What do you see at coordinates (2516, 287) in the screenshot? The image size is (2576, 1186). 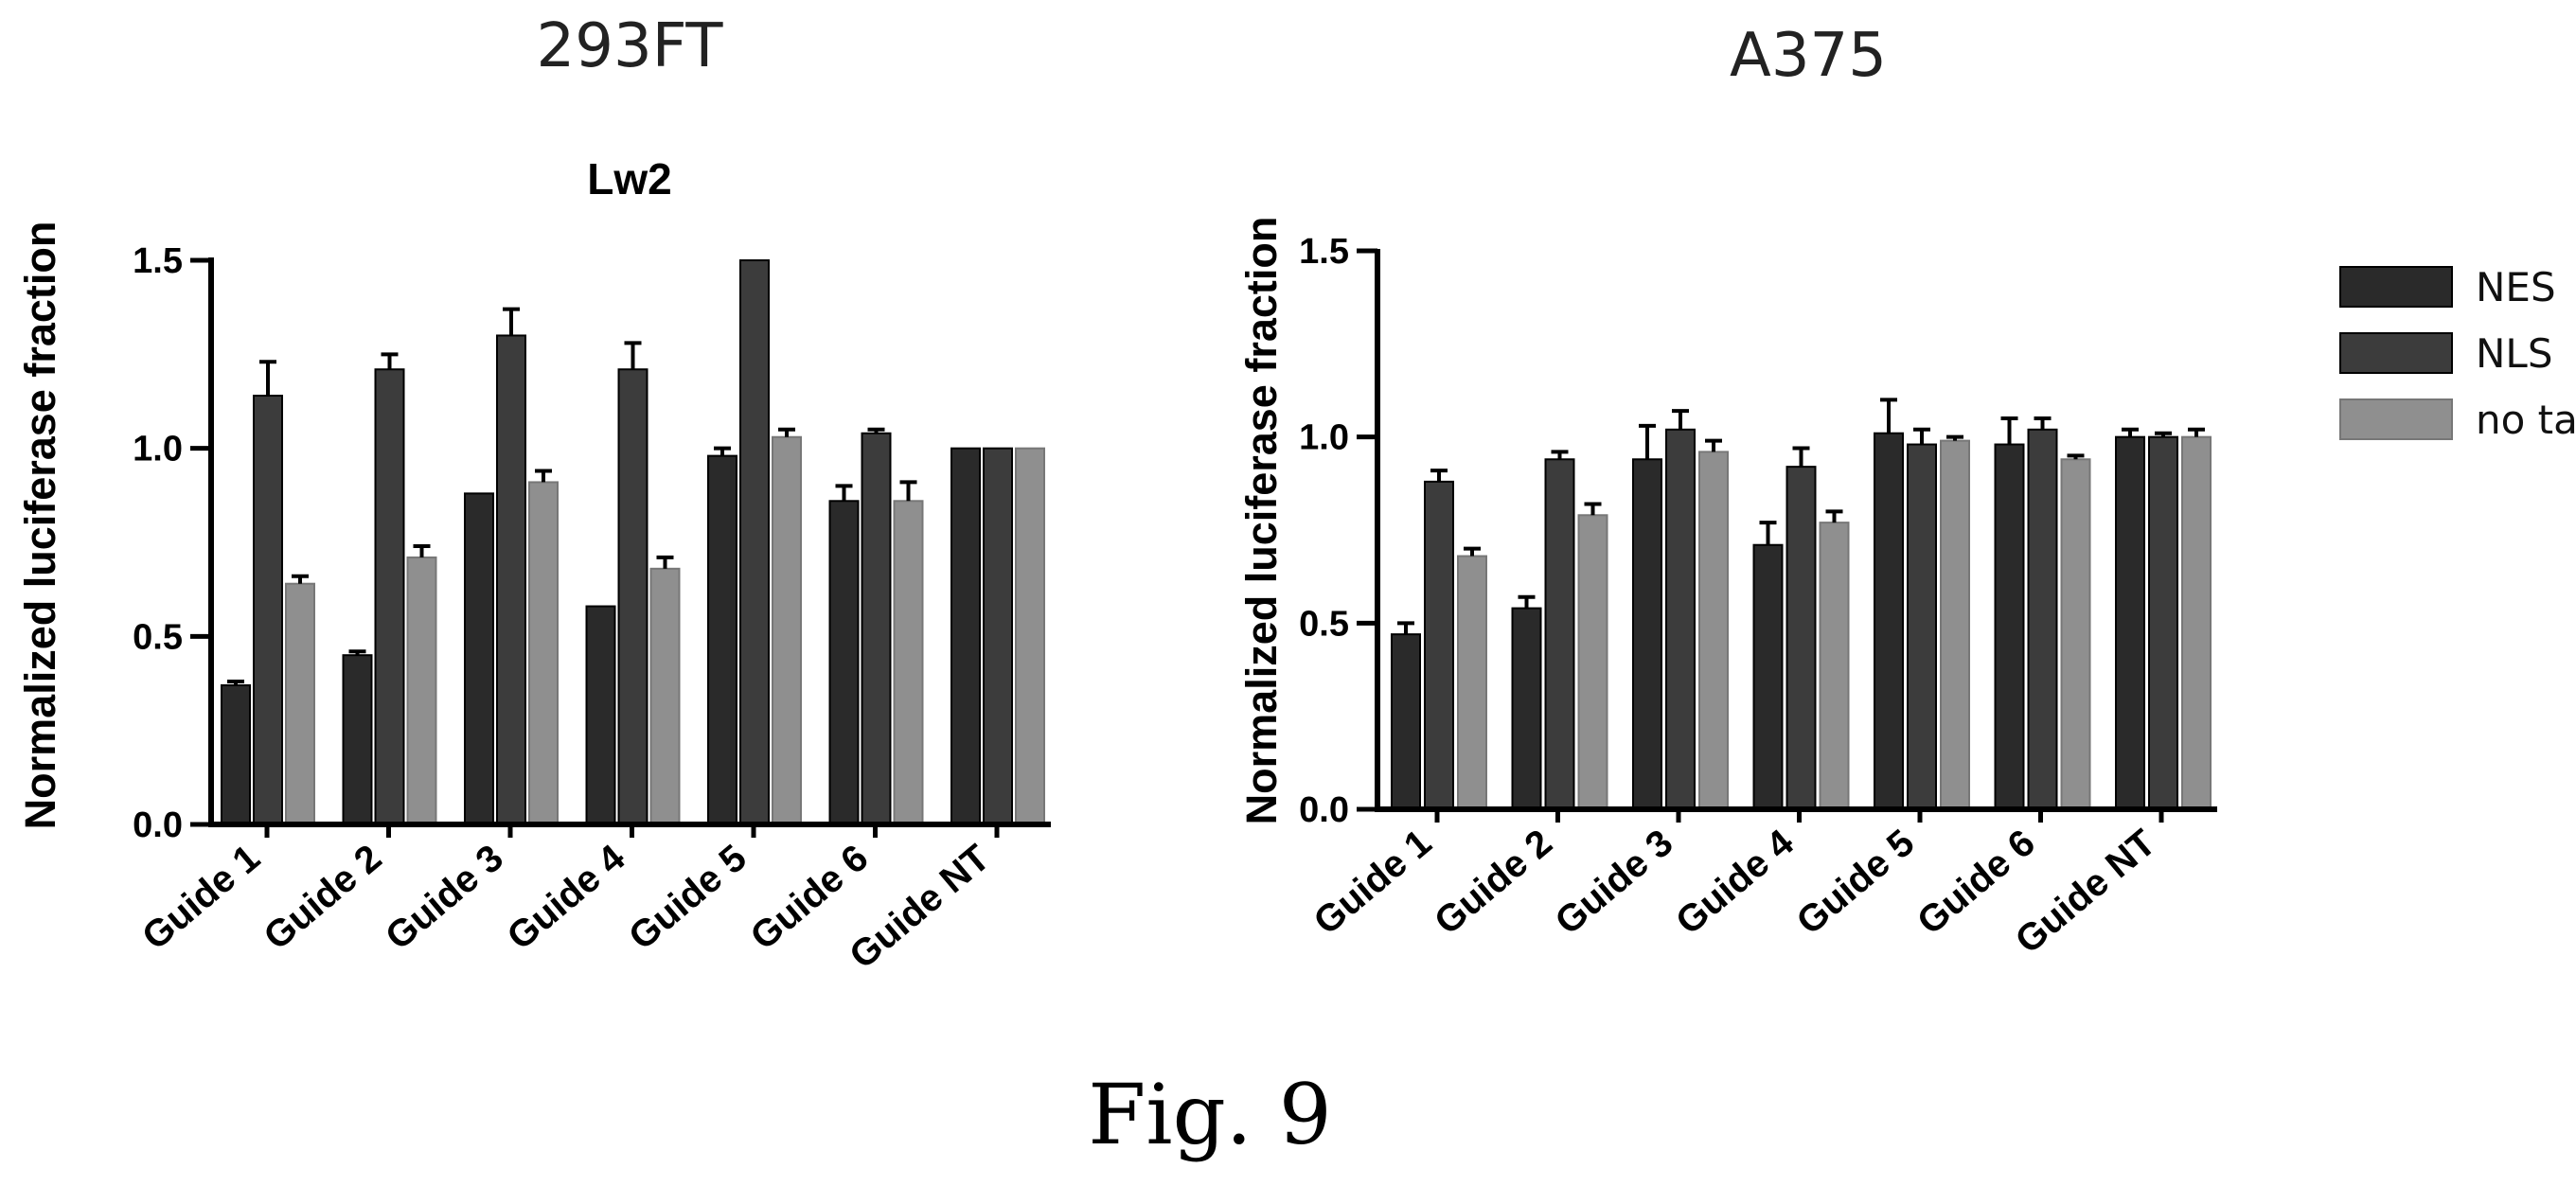 I see `legend-label-nes: NES` at bounding box center [2516, 287].